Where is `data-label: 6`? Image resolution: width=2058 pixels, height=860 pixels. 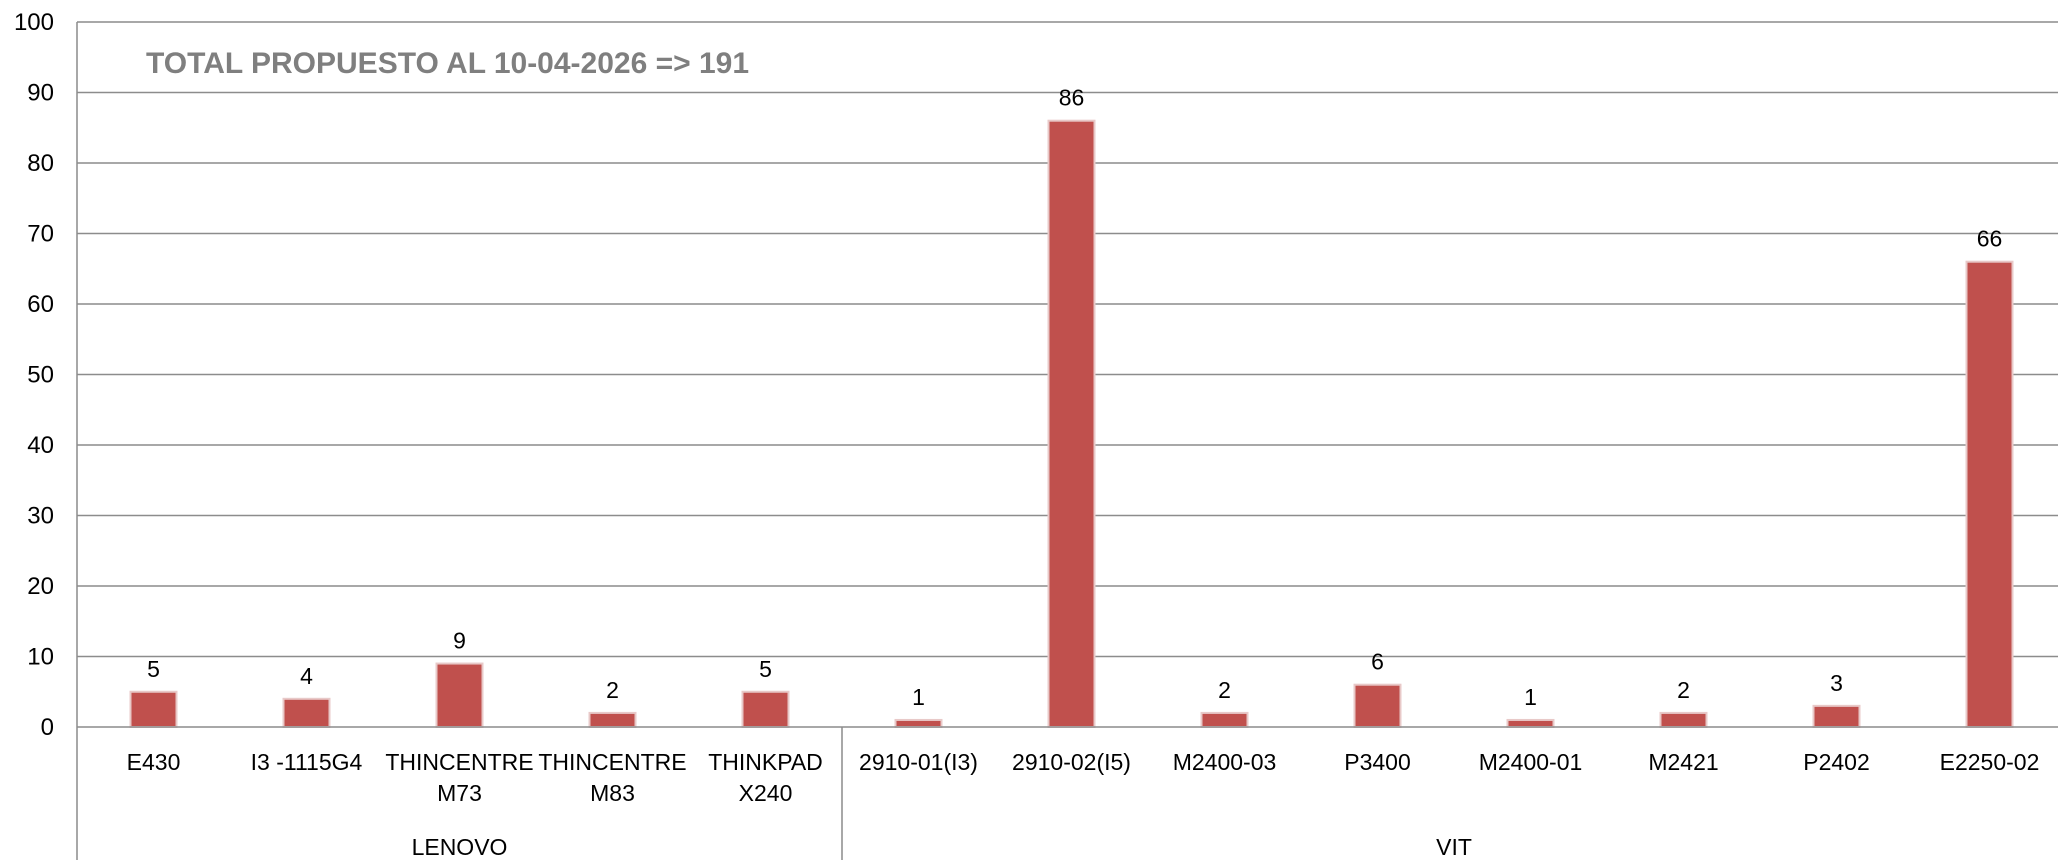
data-label: 6 is located at coordinates (1377, 662).